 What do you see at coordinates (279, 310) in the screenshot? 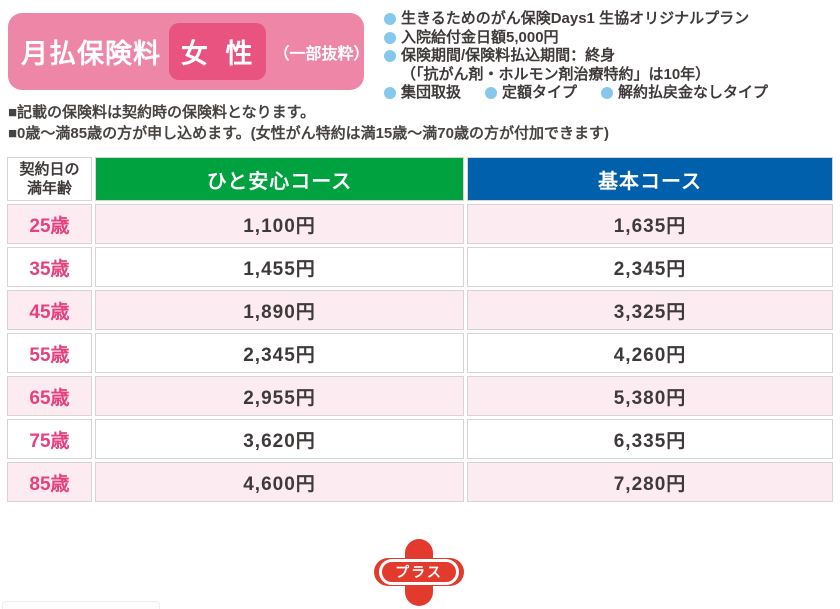
I see `course1-price: 1,890円` at bounding box center [279, 310].